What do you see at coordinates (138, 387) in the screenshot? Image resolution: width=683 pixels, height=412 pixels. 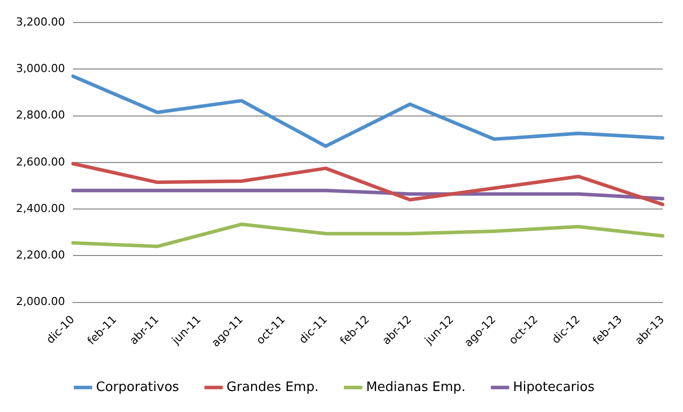 I see `legend-label: Corporativos` at bounding box center [138, 387].